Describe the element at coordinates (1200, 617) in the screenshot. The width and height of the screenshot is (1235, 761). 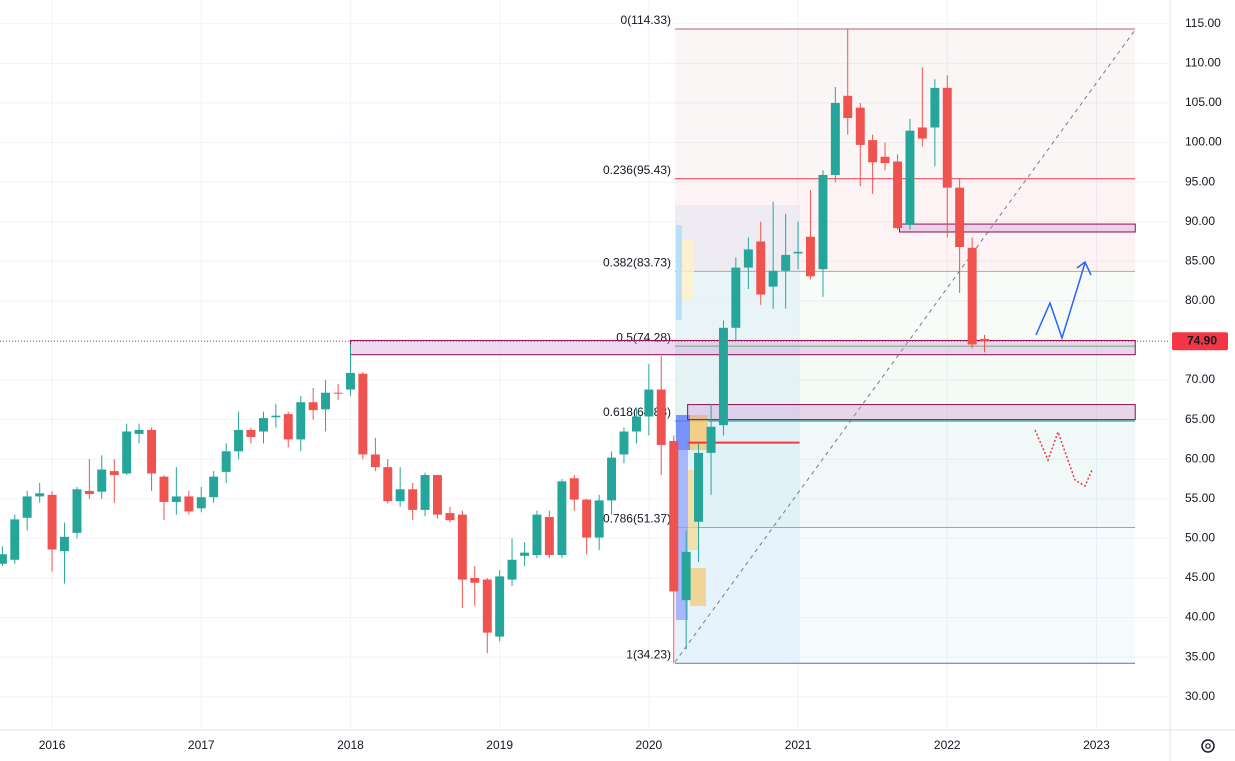
I see `y-tick-label: 40.00` at that location.